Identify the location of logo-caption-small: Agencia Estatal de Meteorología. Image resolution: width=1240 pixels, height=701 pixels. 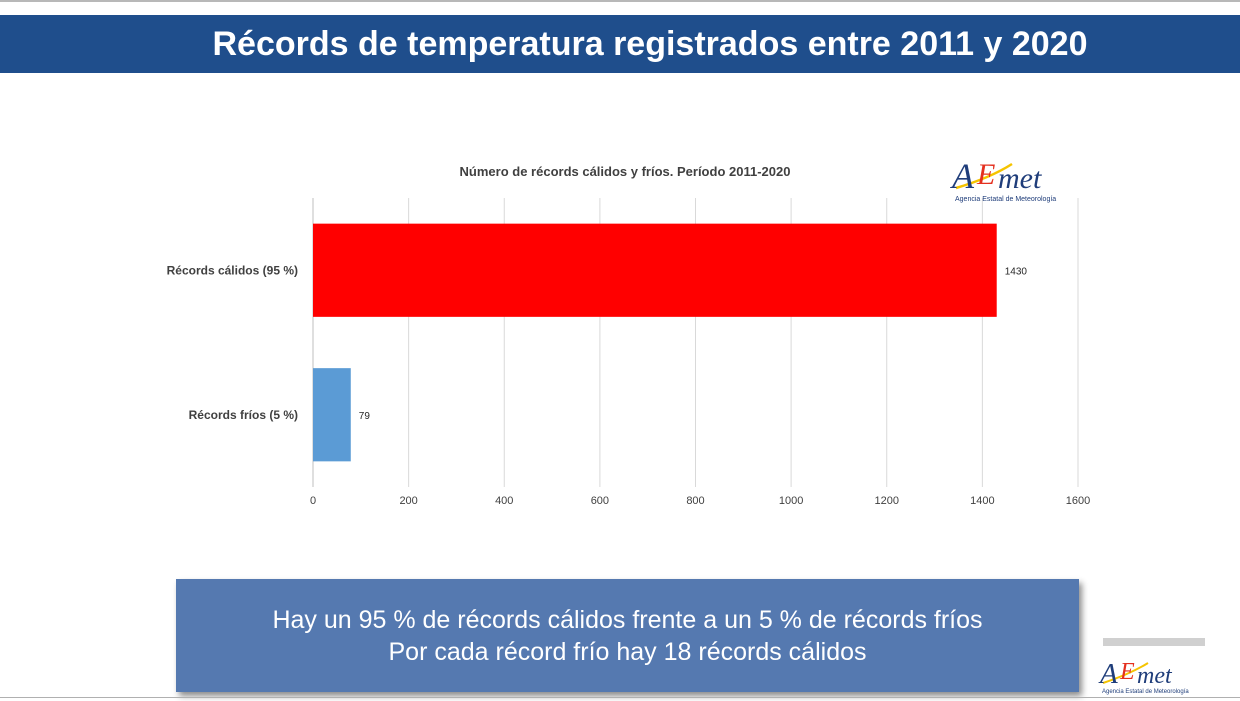
(1145, 692).